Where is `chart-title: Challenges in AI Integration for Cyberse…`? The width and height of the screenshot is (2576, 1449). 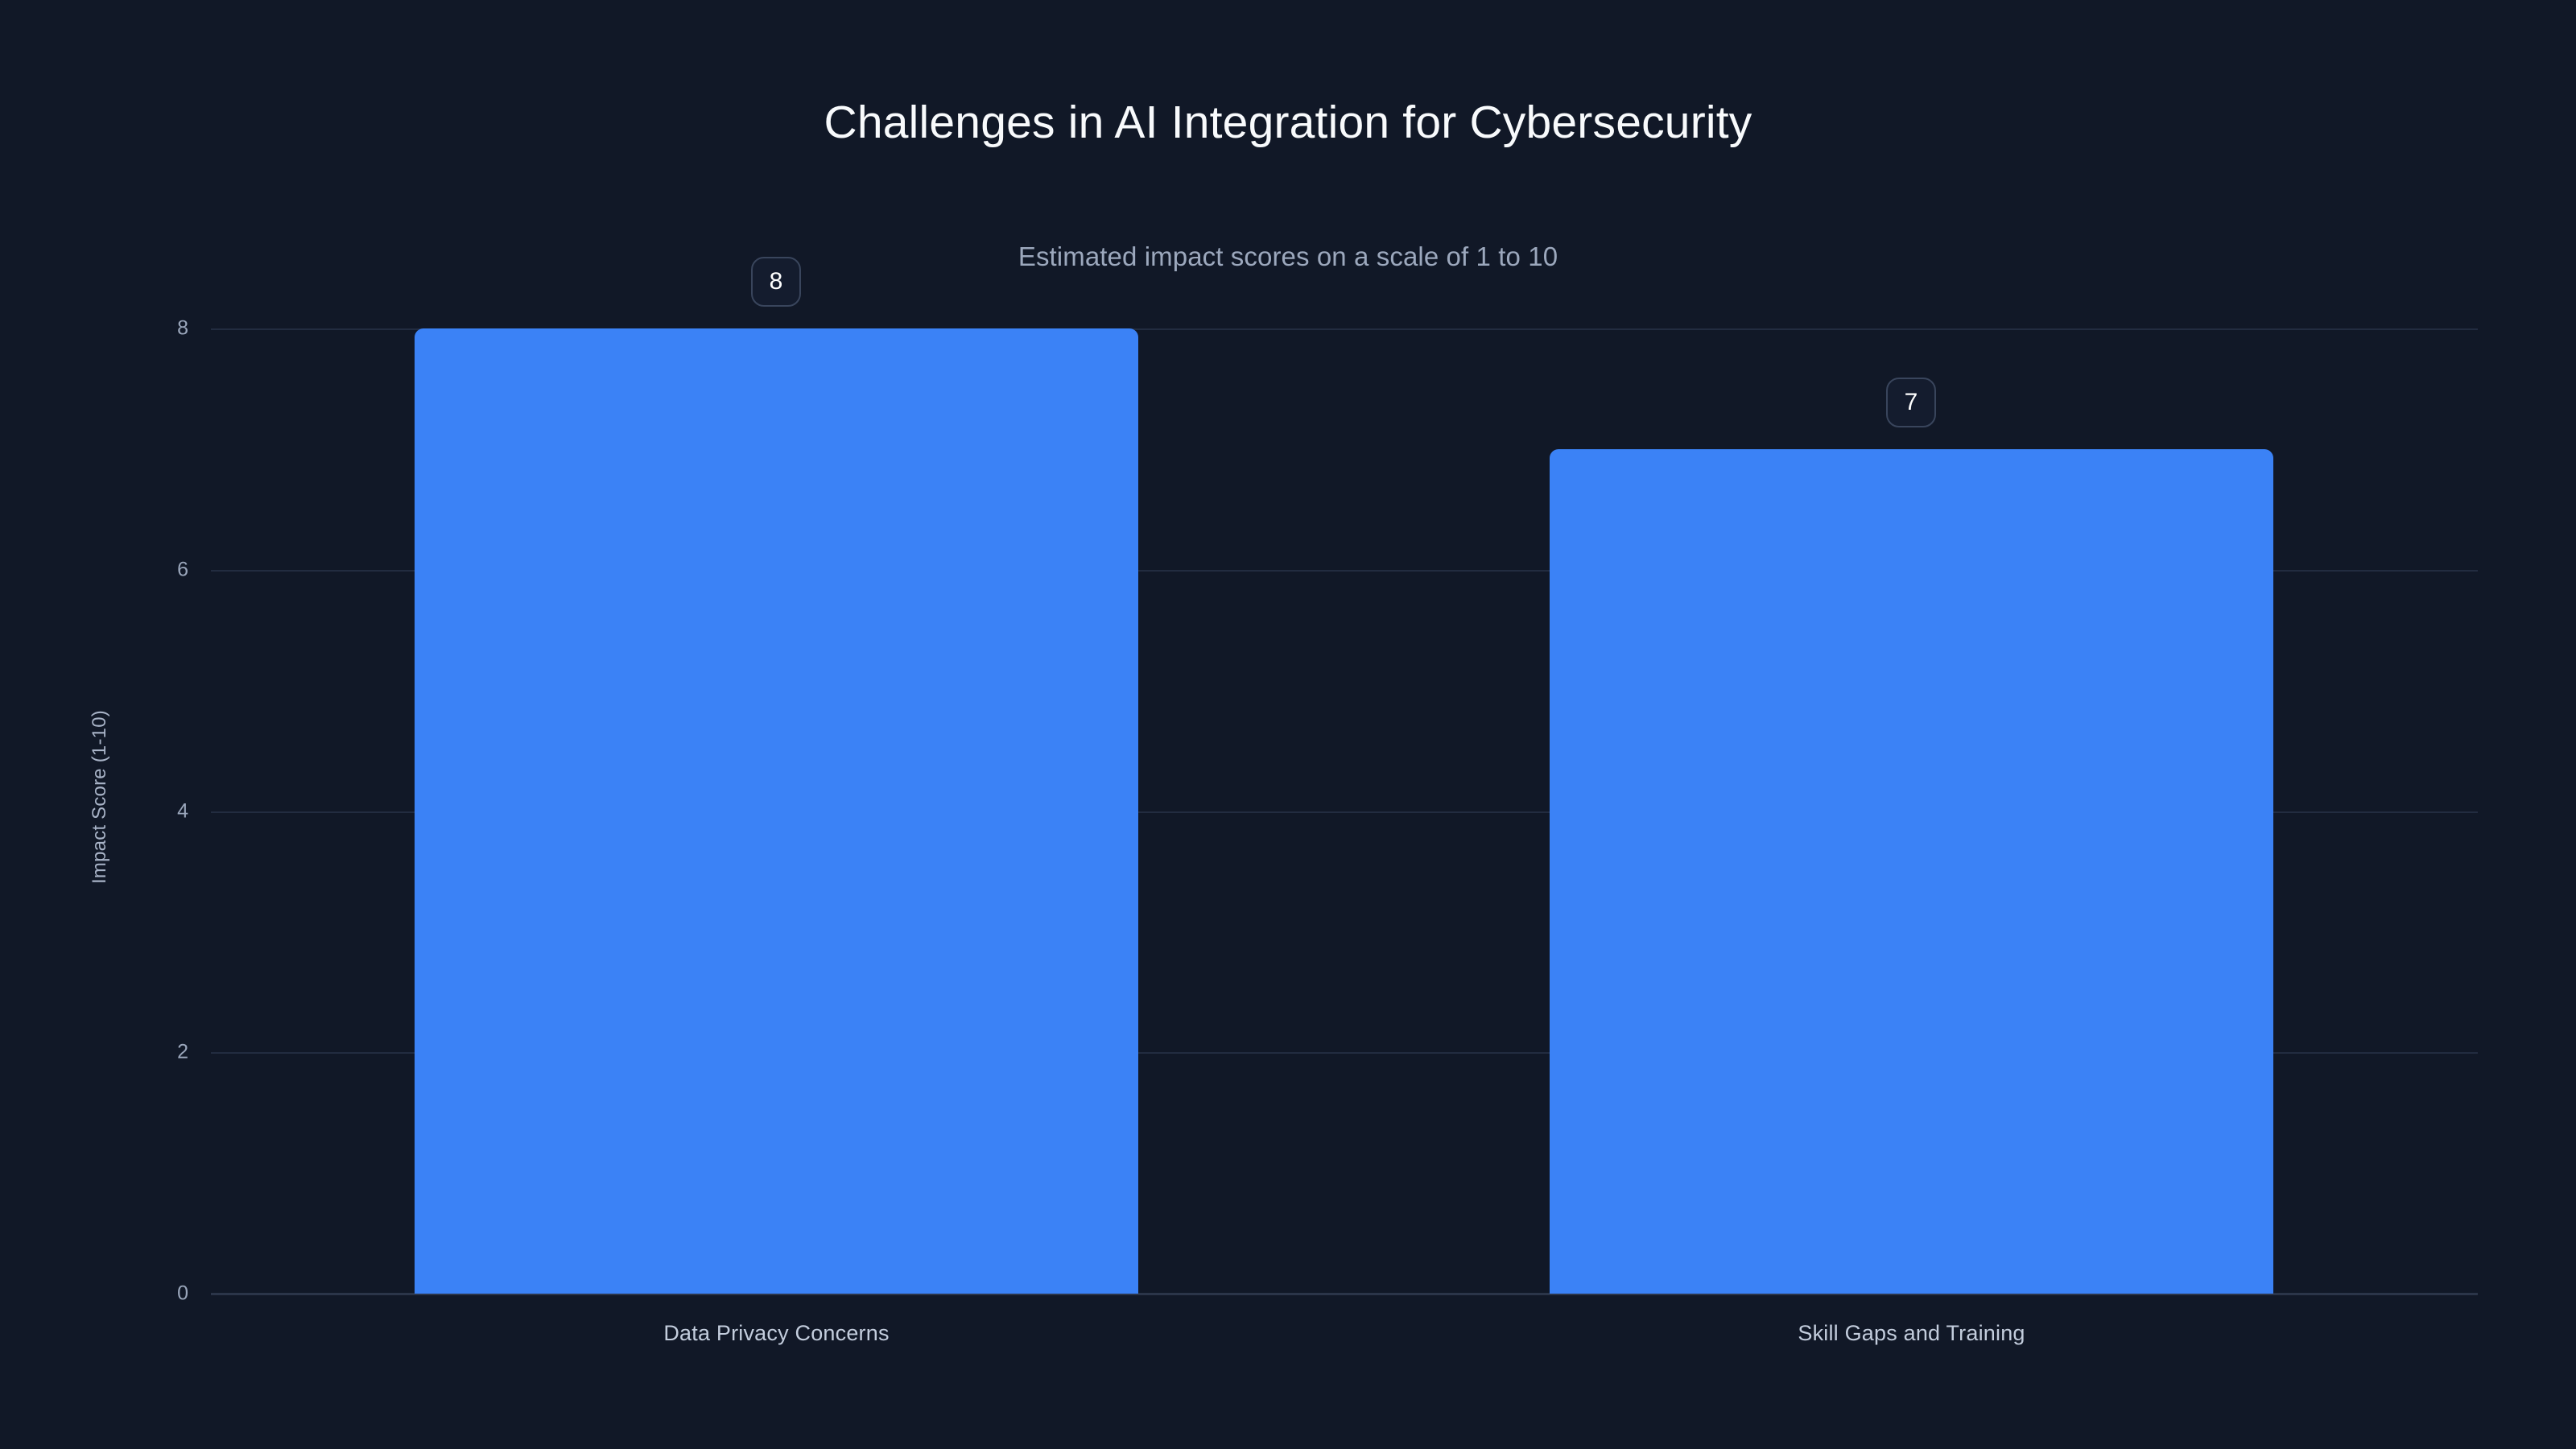 chart-title: Challenges in AI Integration for Cyberse… is located at coordinates (1288, 122).